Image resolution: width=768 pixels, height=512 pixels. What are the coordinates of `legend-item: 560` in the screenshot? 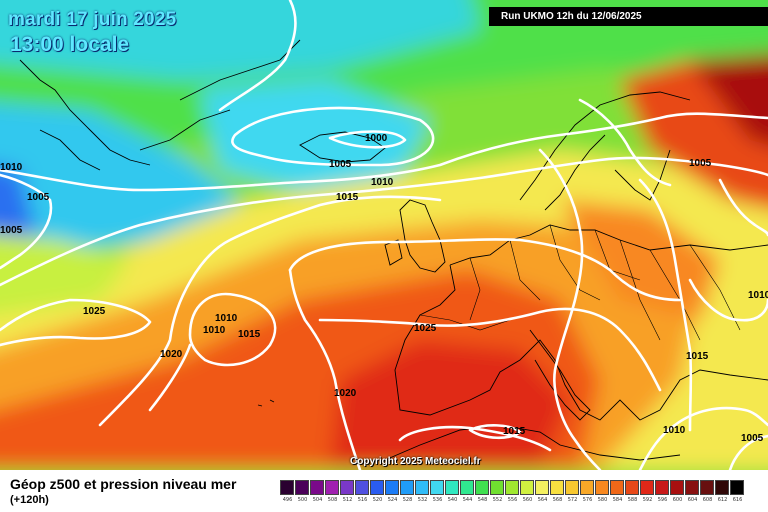 It's located at (527, 495).